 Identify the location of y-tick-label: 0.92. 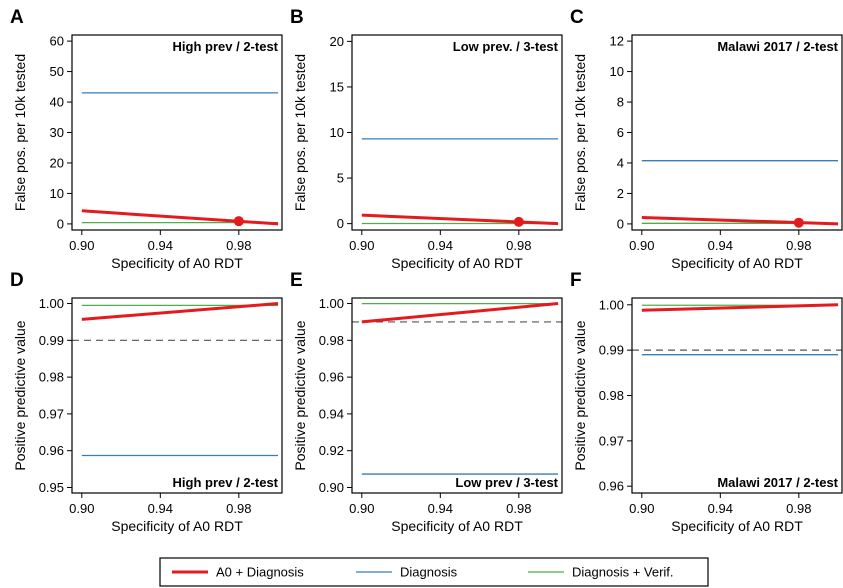
(331, 450).